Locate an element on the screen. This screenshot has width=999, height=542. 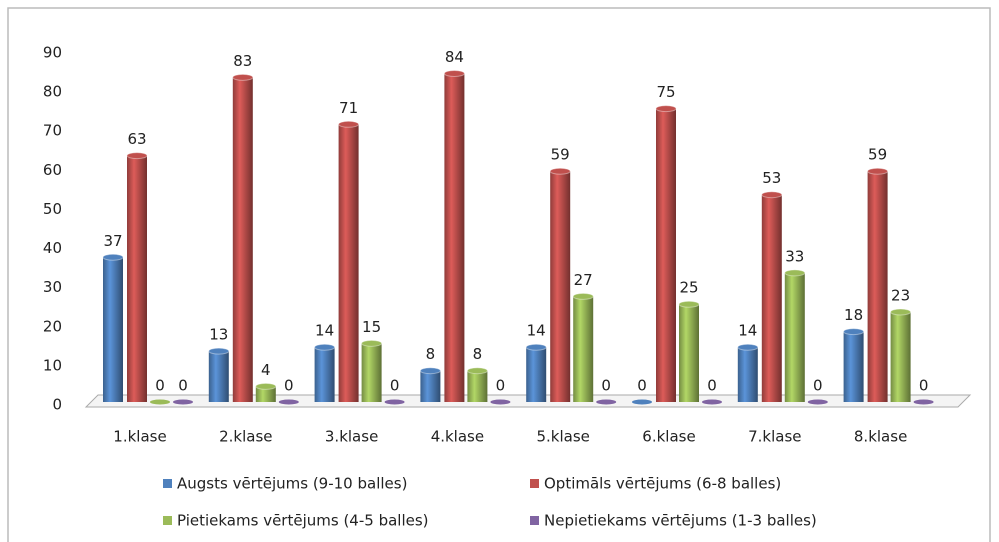
x-tick-label: 6.klase is located at coordinates (668, 437).